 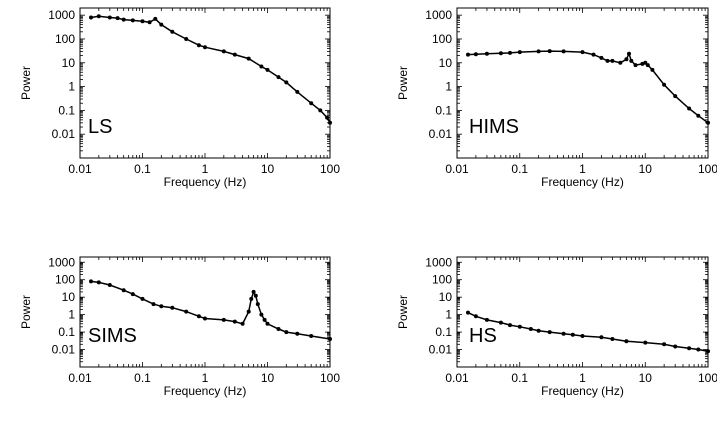 What do you see at coordinates (112, 336) in the screenshot?
I see `panel-annotation: SIMS` at bounding box center [112, 336].